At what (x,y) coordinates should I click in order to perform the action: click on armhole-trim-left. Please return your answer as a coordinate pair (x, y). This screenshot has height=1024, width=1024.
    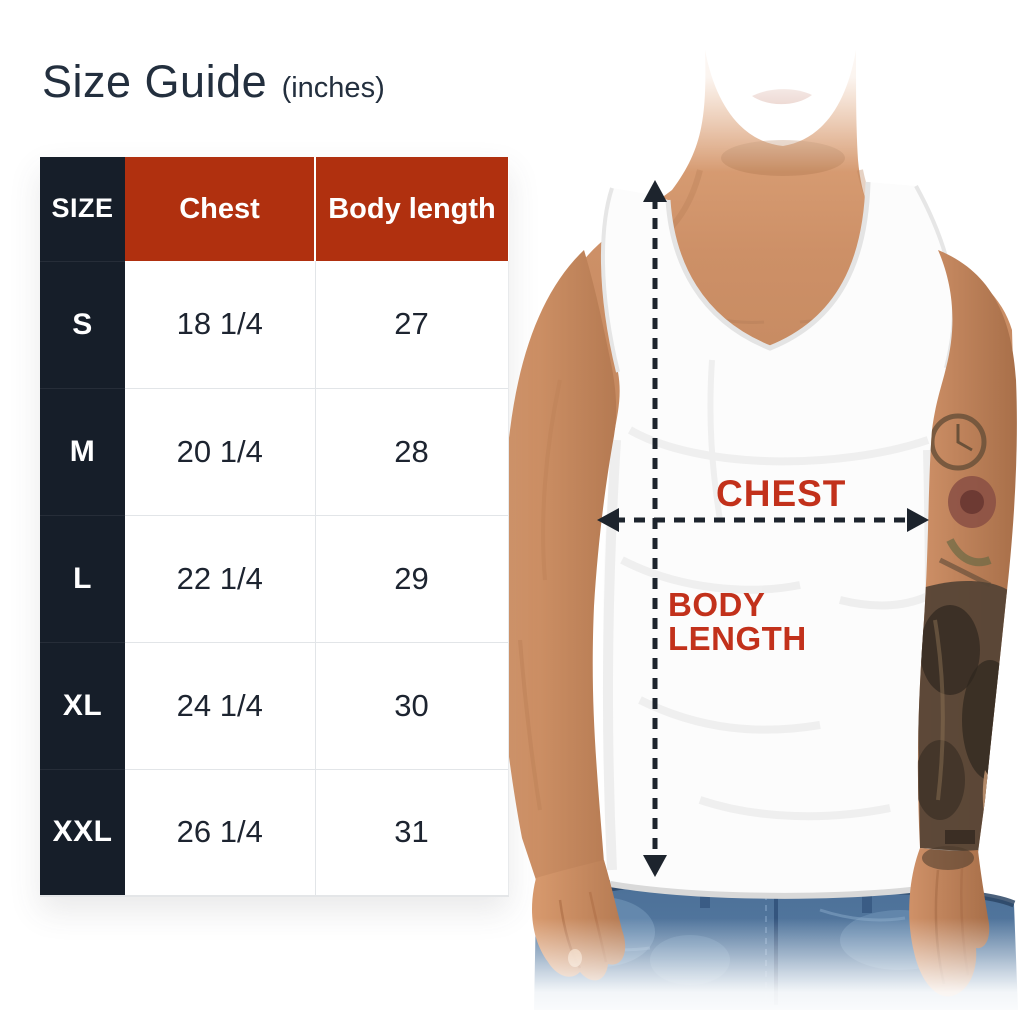
    Looking at the image, I should click on (610, 280).